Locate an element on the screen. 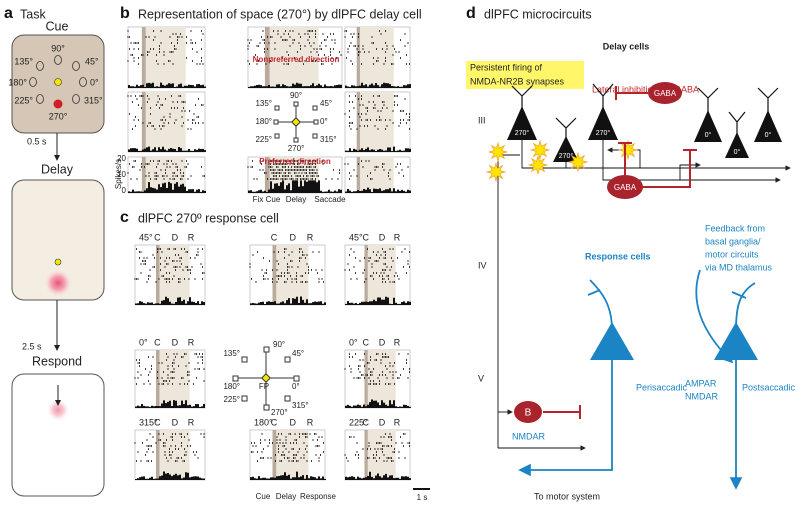  annotation: Preferred direction is located at coordinates (295, 161).